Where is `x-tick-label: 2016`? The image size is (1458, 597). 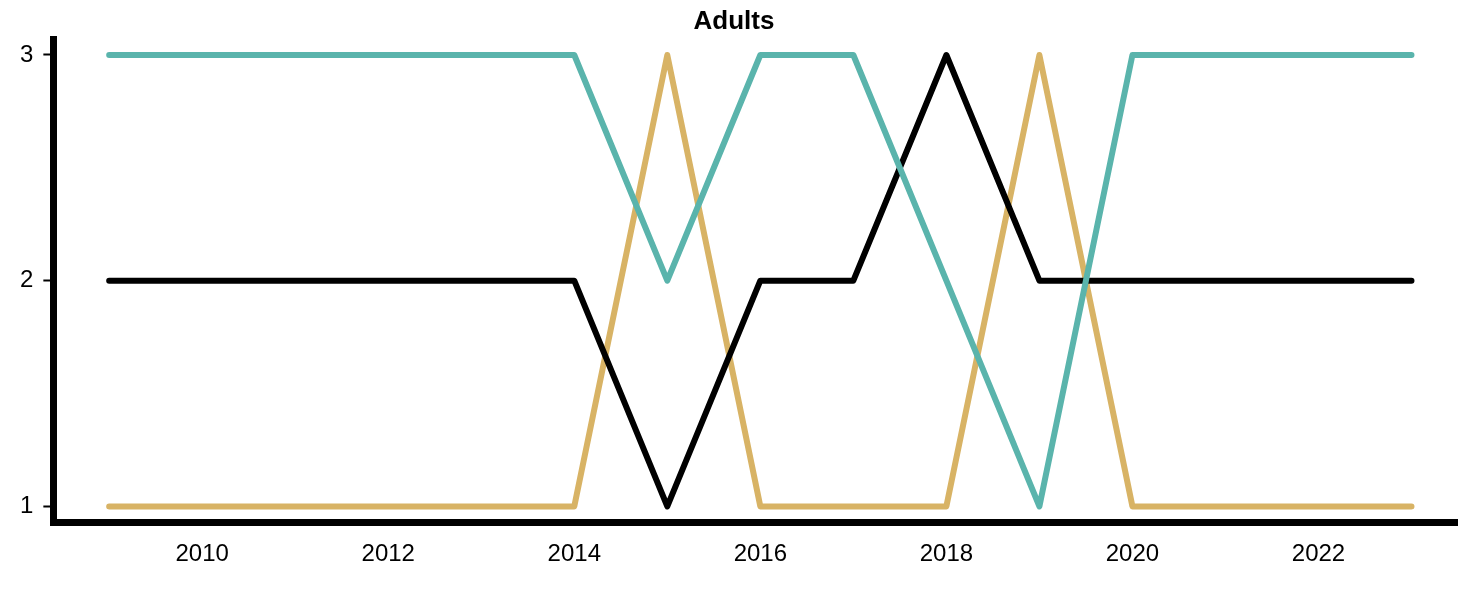 x-tick-label: 2016 is located at coordinates (760, 553).